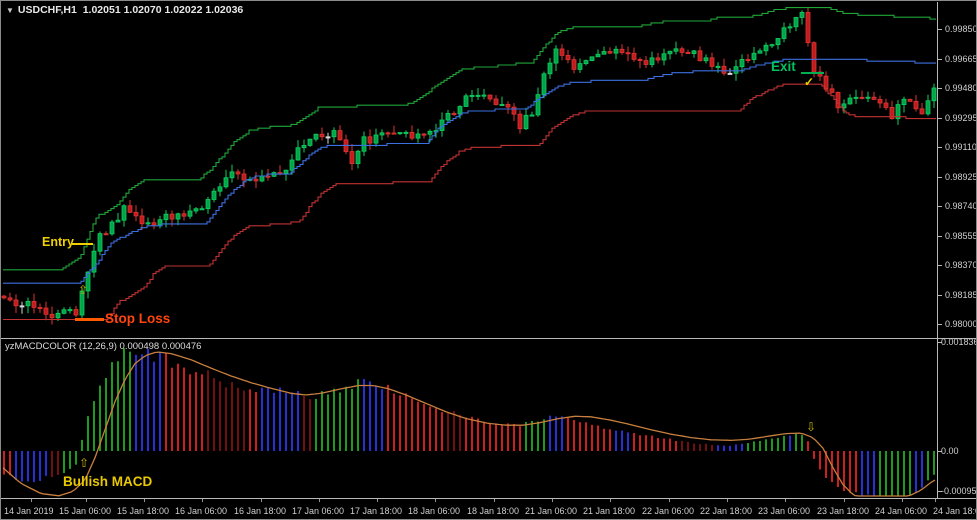  I want to click on entry-label: Entry, so click(58, 242).